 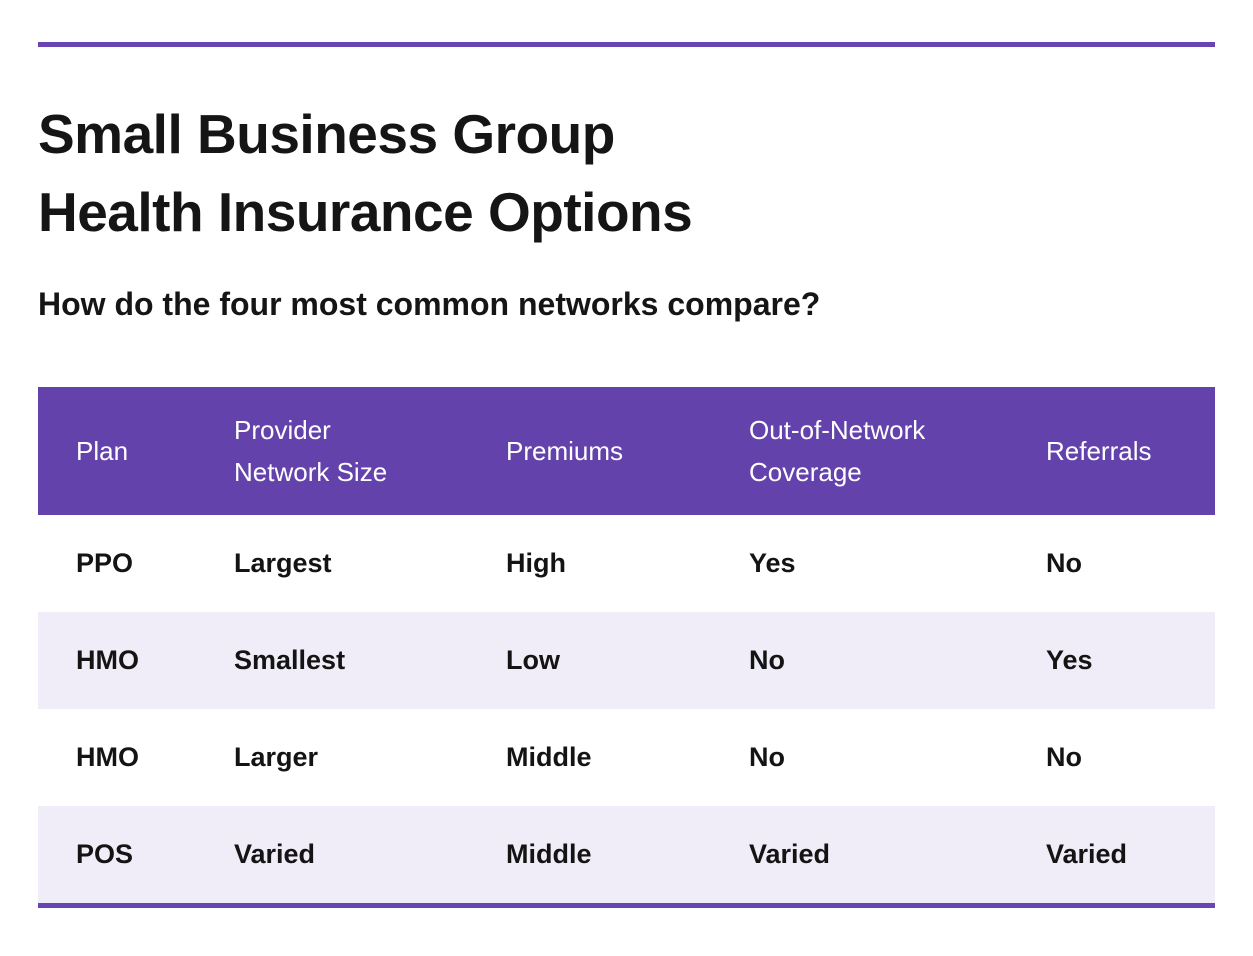 I want to click on cell-out-of-network-coverage: Yes, so click(x=772, y=563).